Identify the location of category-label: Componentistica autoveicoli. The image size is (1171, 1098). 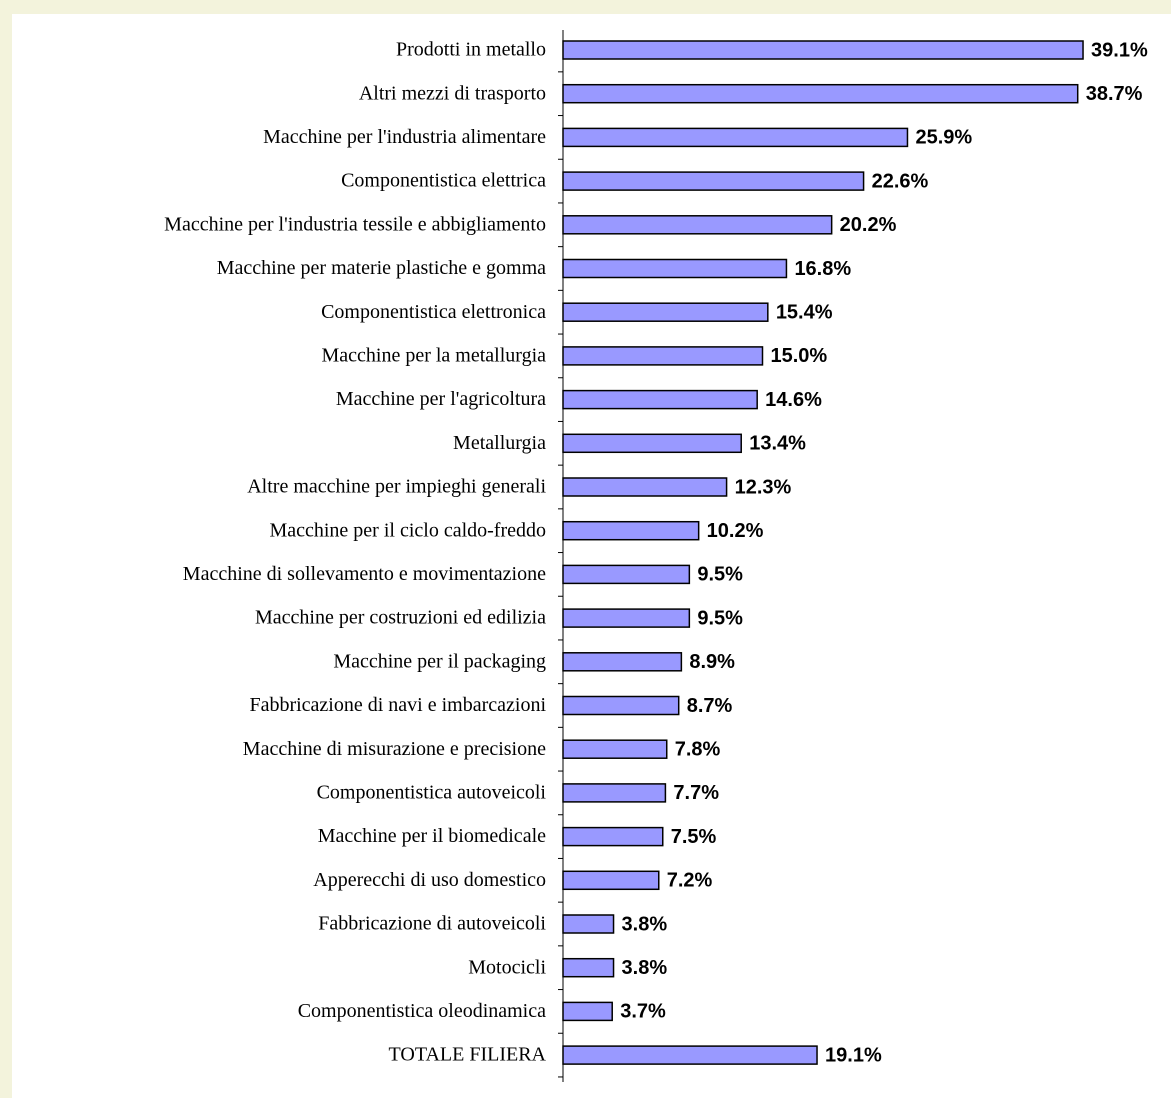
(432, 792).